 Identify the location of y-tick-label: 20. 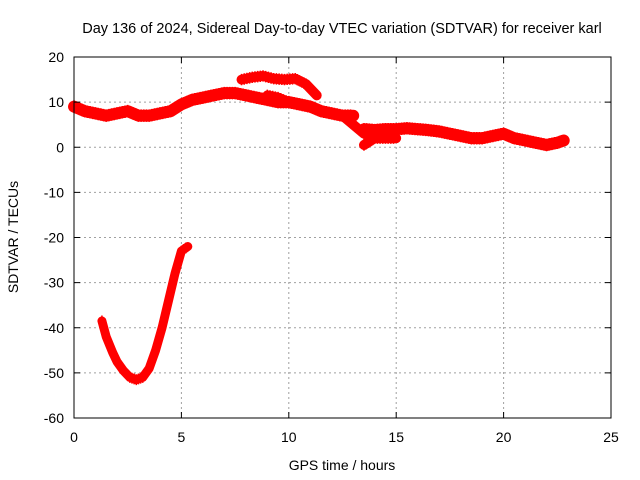
(56, 57).